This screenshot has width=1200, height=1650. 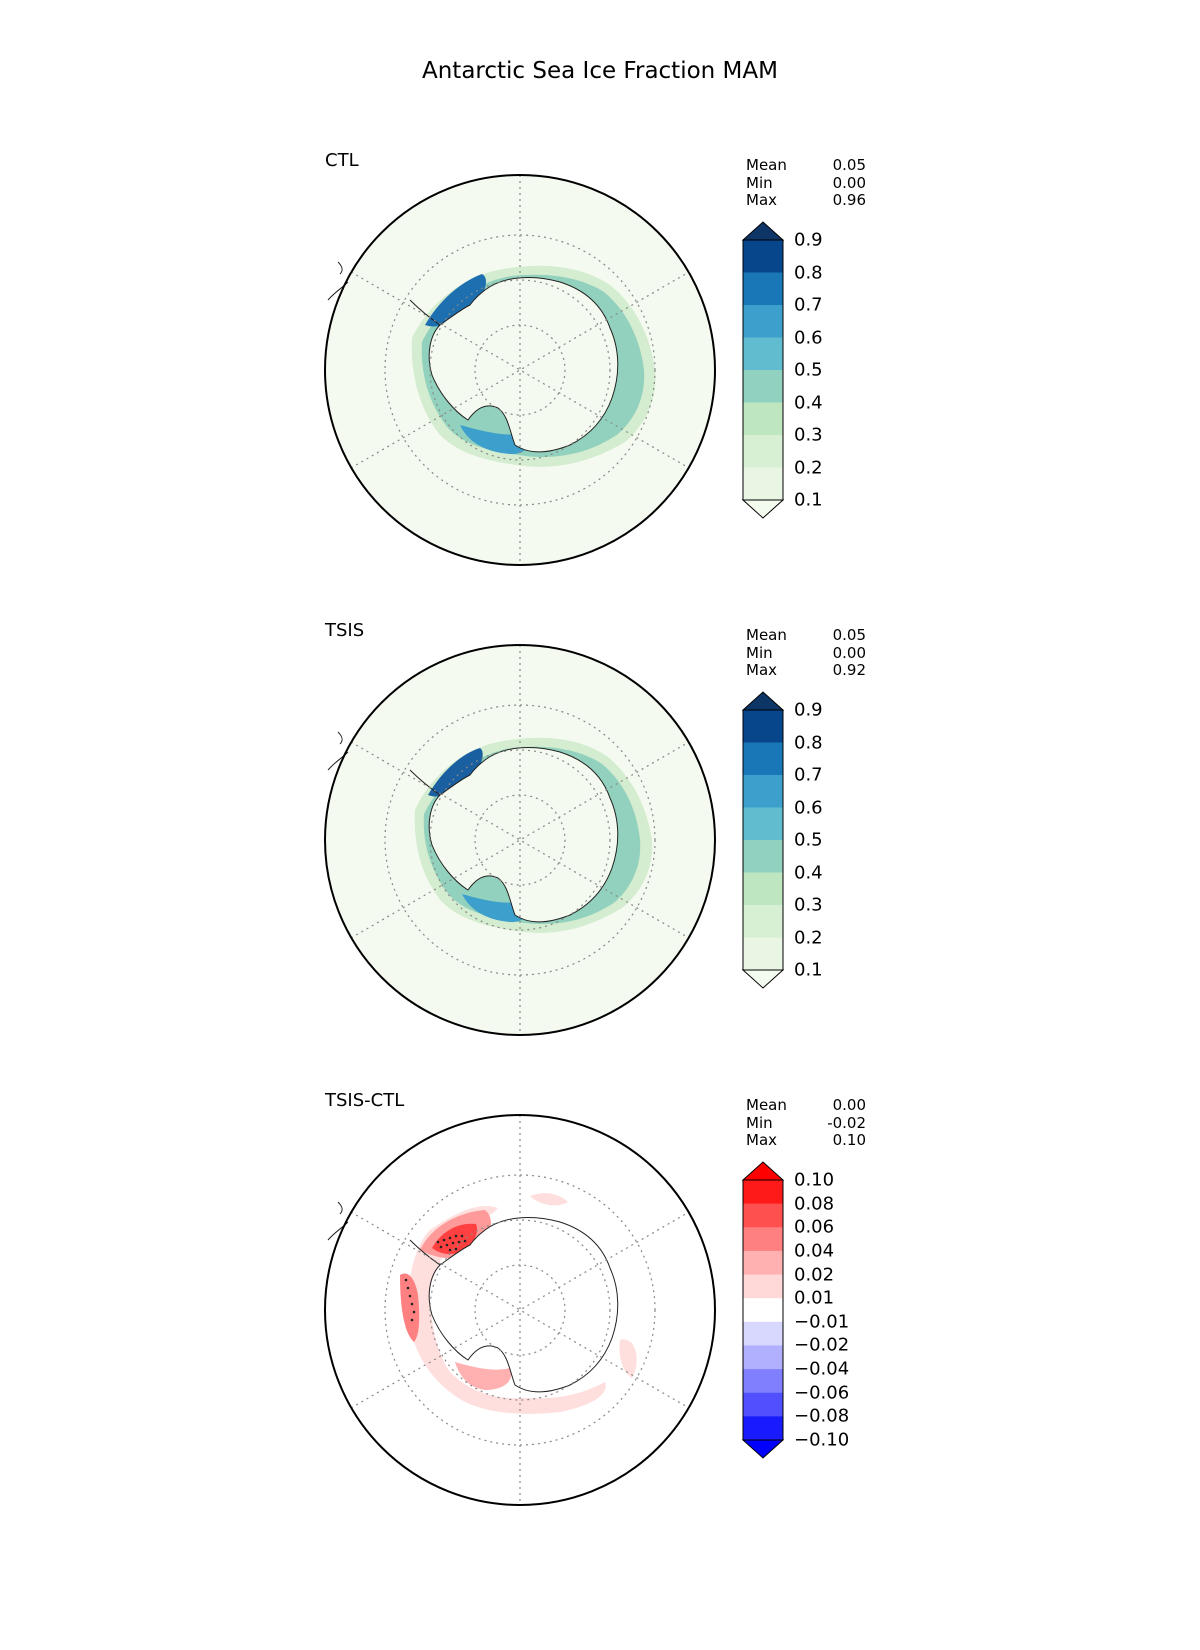 What do you see at coordinates (822, 1345) in the screenshot?
I see `colorbar-tick-label: −0.02` at bounding box center [822, 1345].